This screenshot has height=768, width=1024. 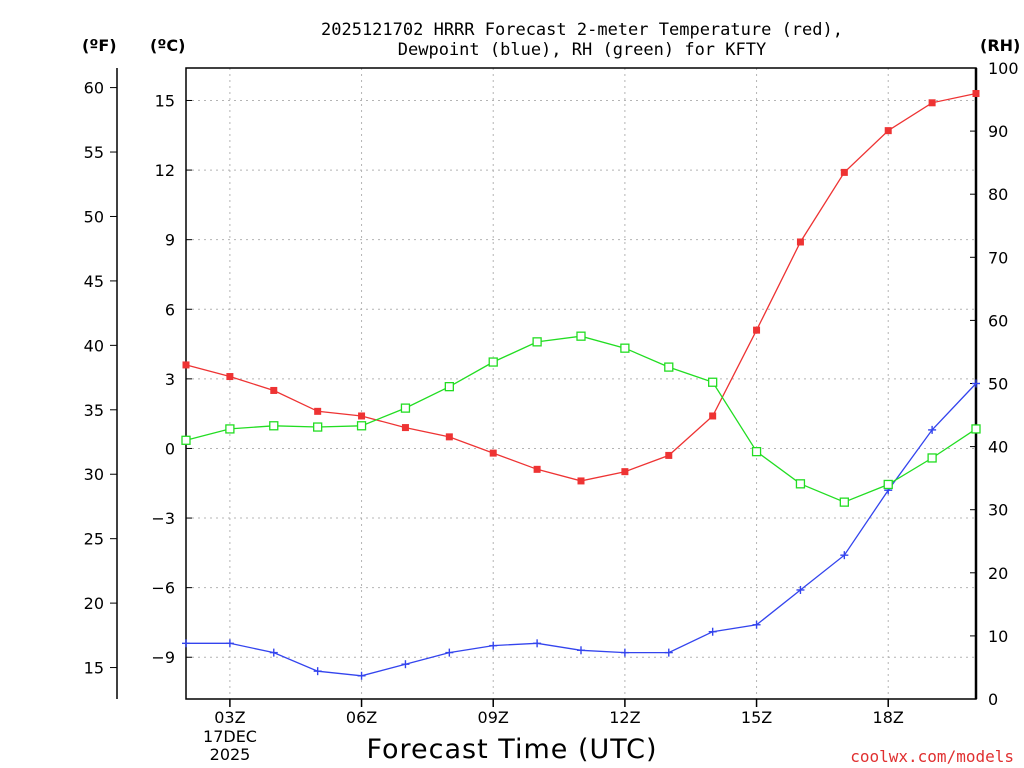 I want to click on x-tick-label: 09Z, so click(x=493, y=717).